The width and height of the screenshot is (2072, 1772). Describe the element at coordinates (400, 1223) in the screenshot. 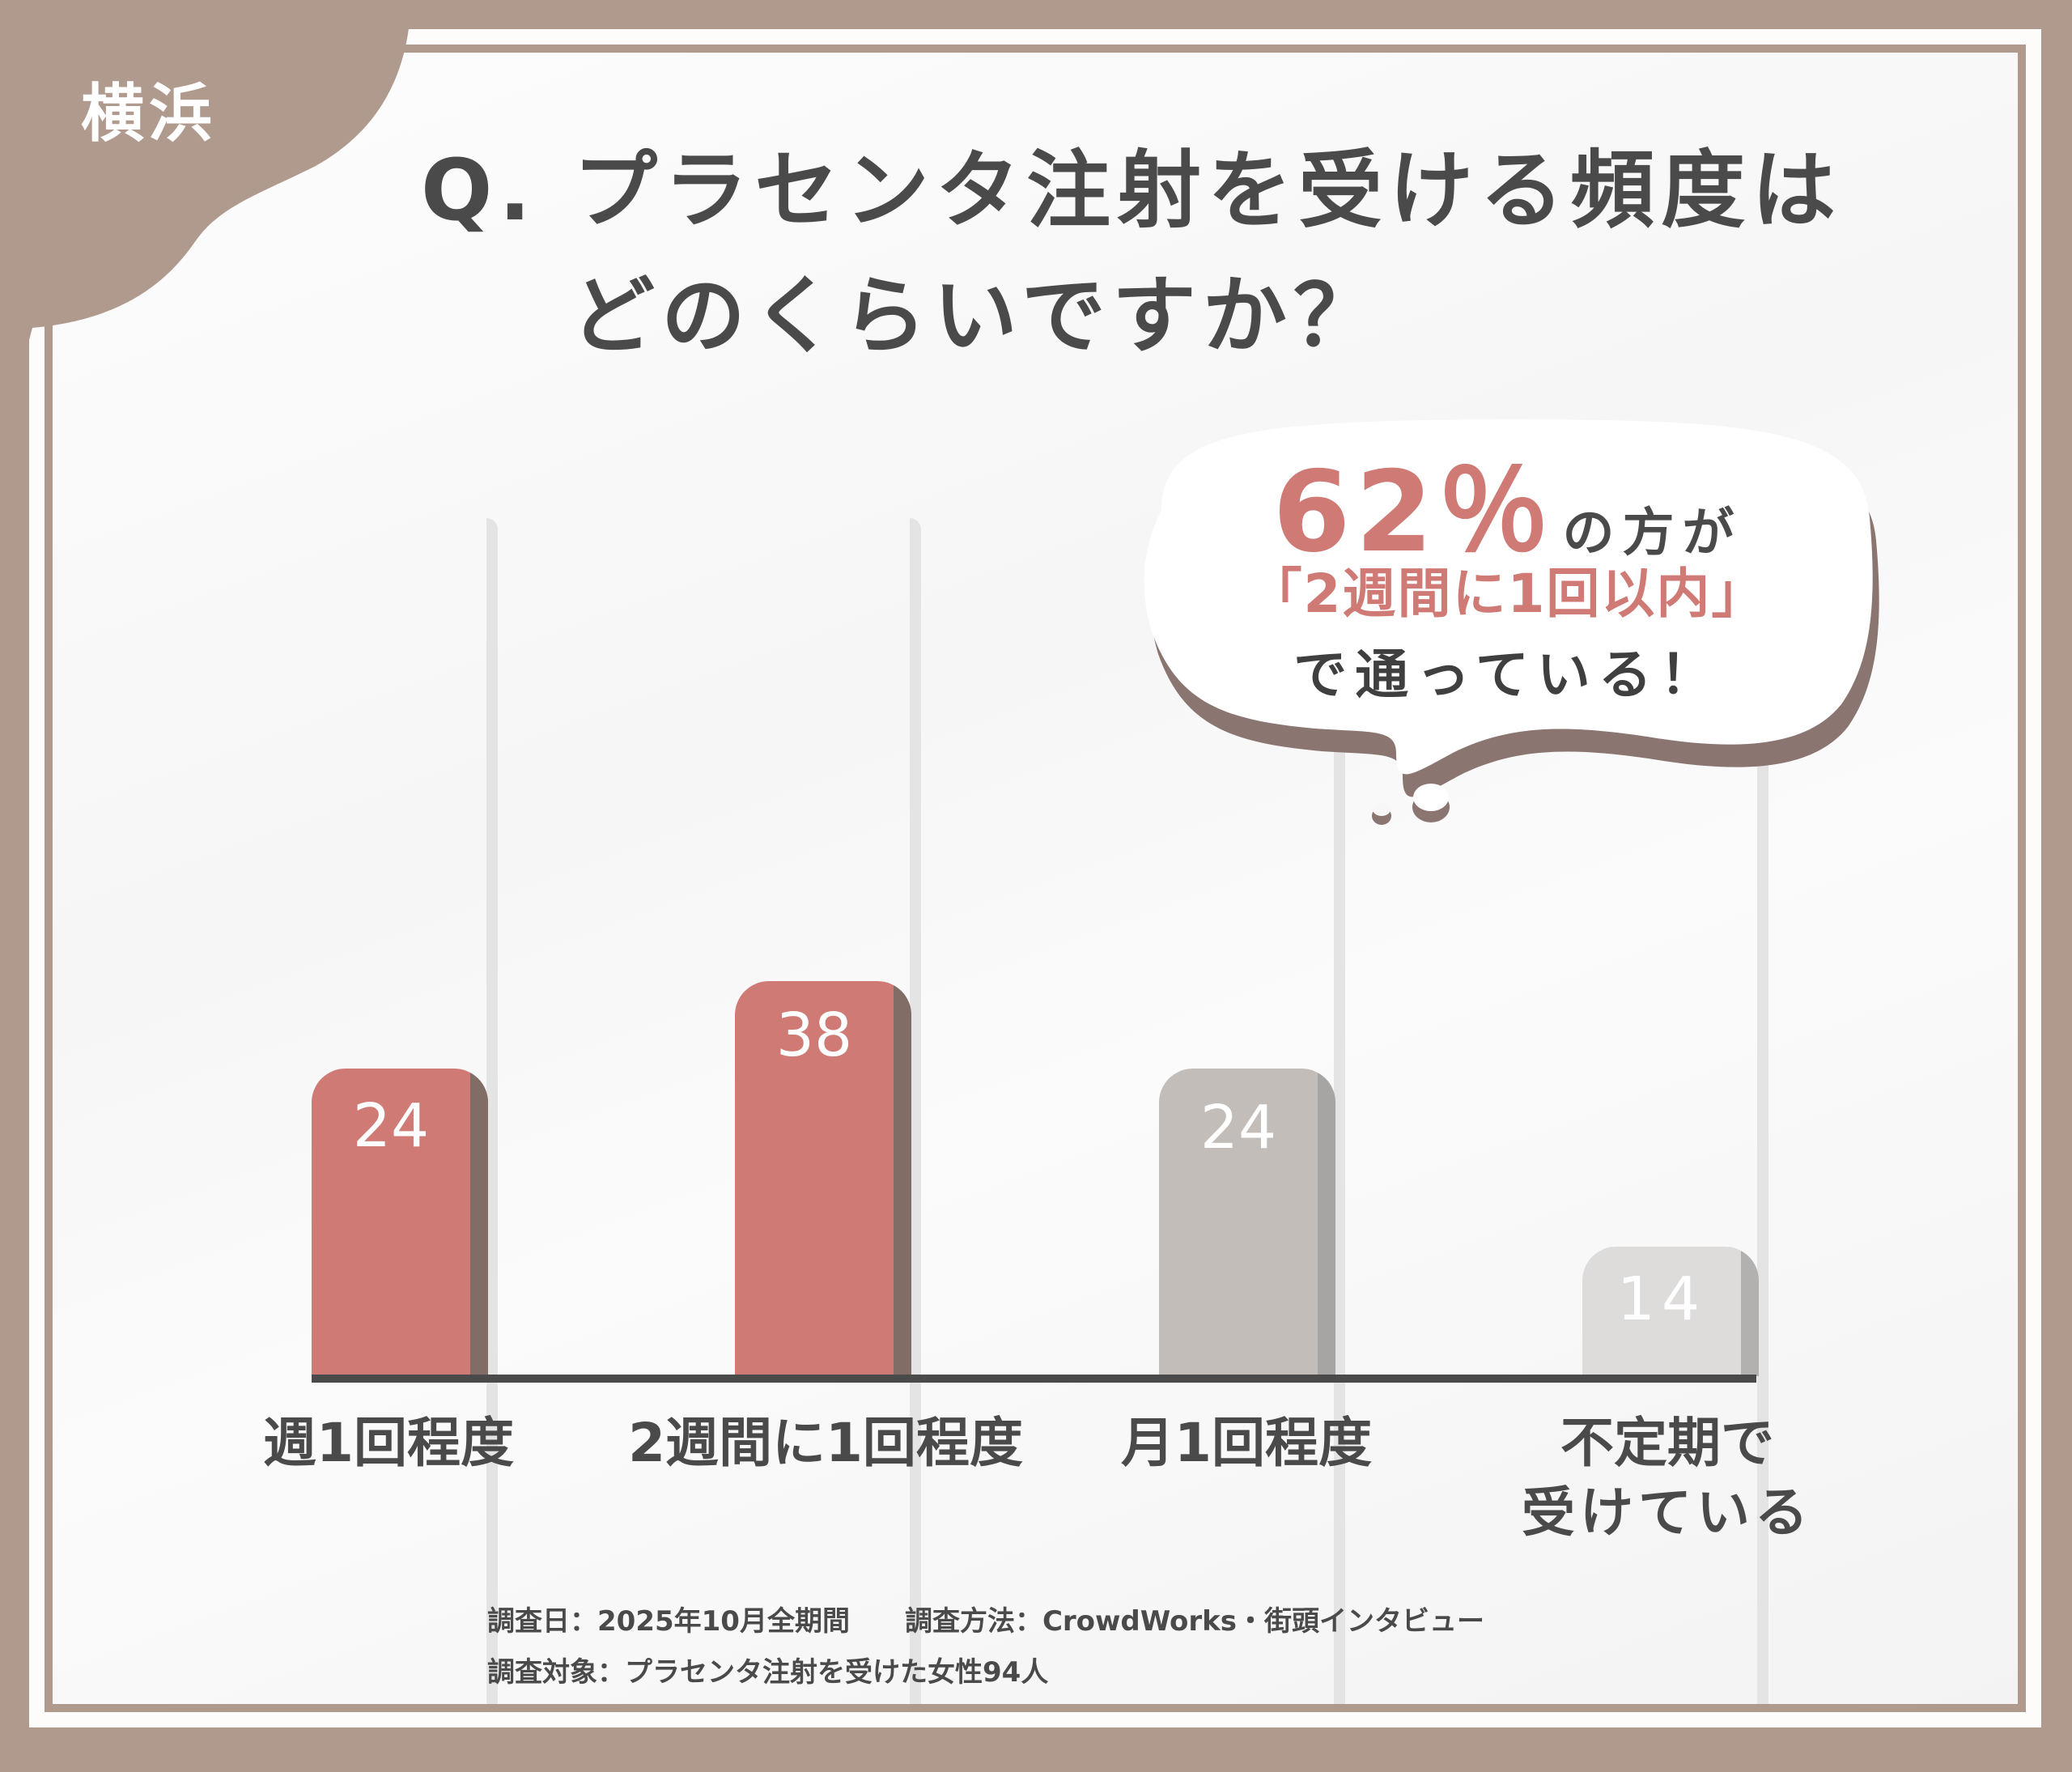

I see `bar-weekly: 24` at that location.